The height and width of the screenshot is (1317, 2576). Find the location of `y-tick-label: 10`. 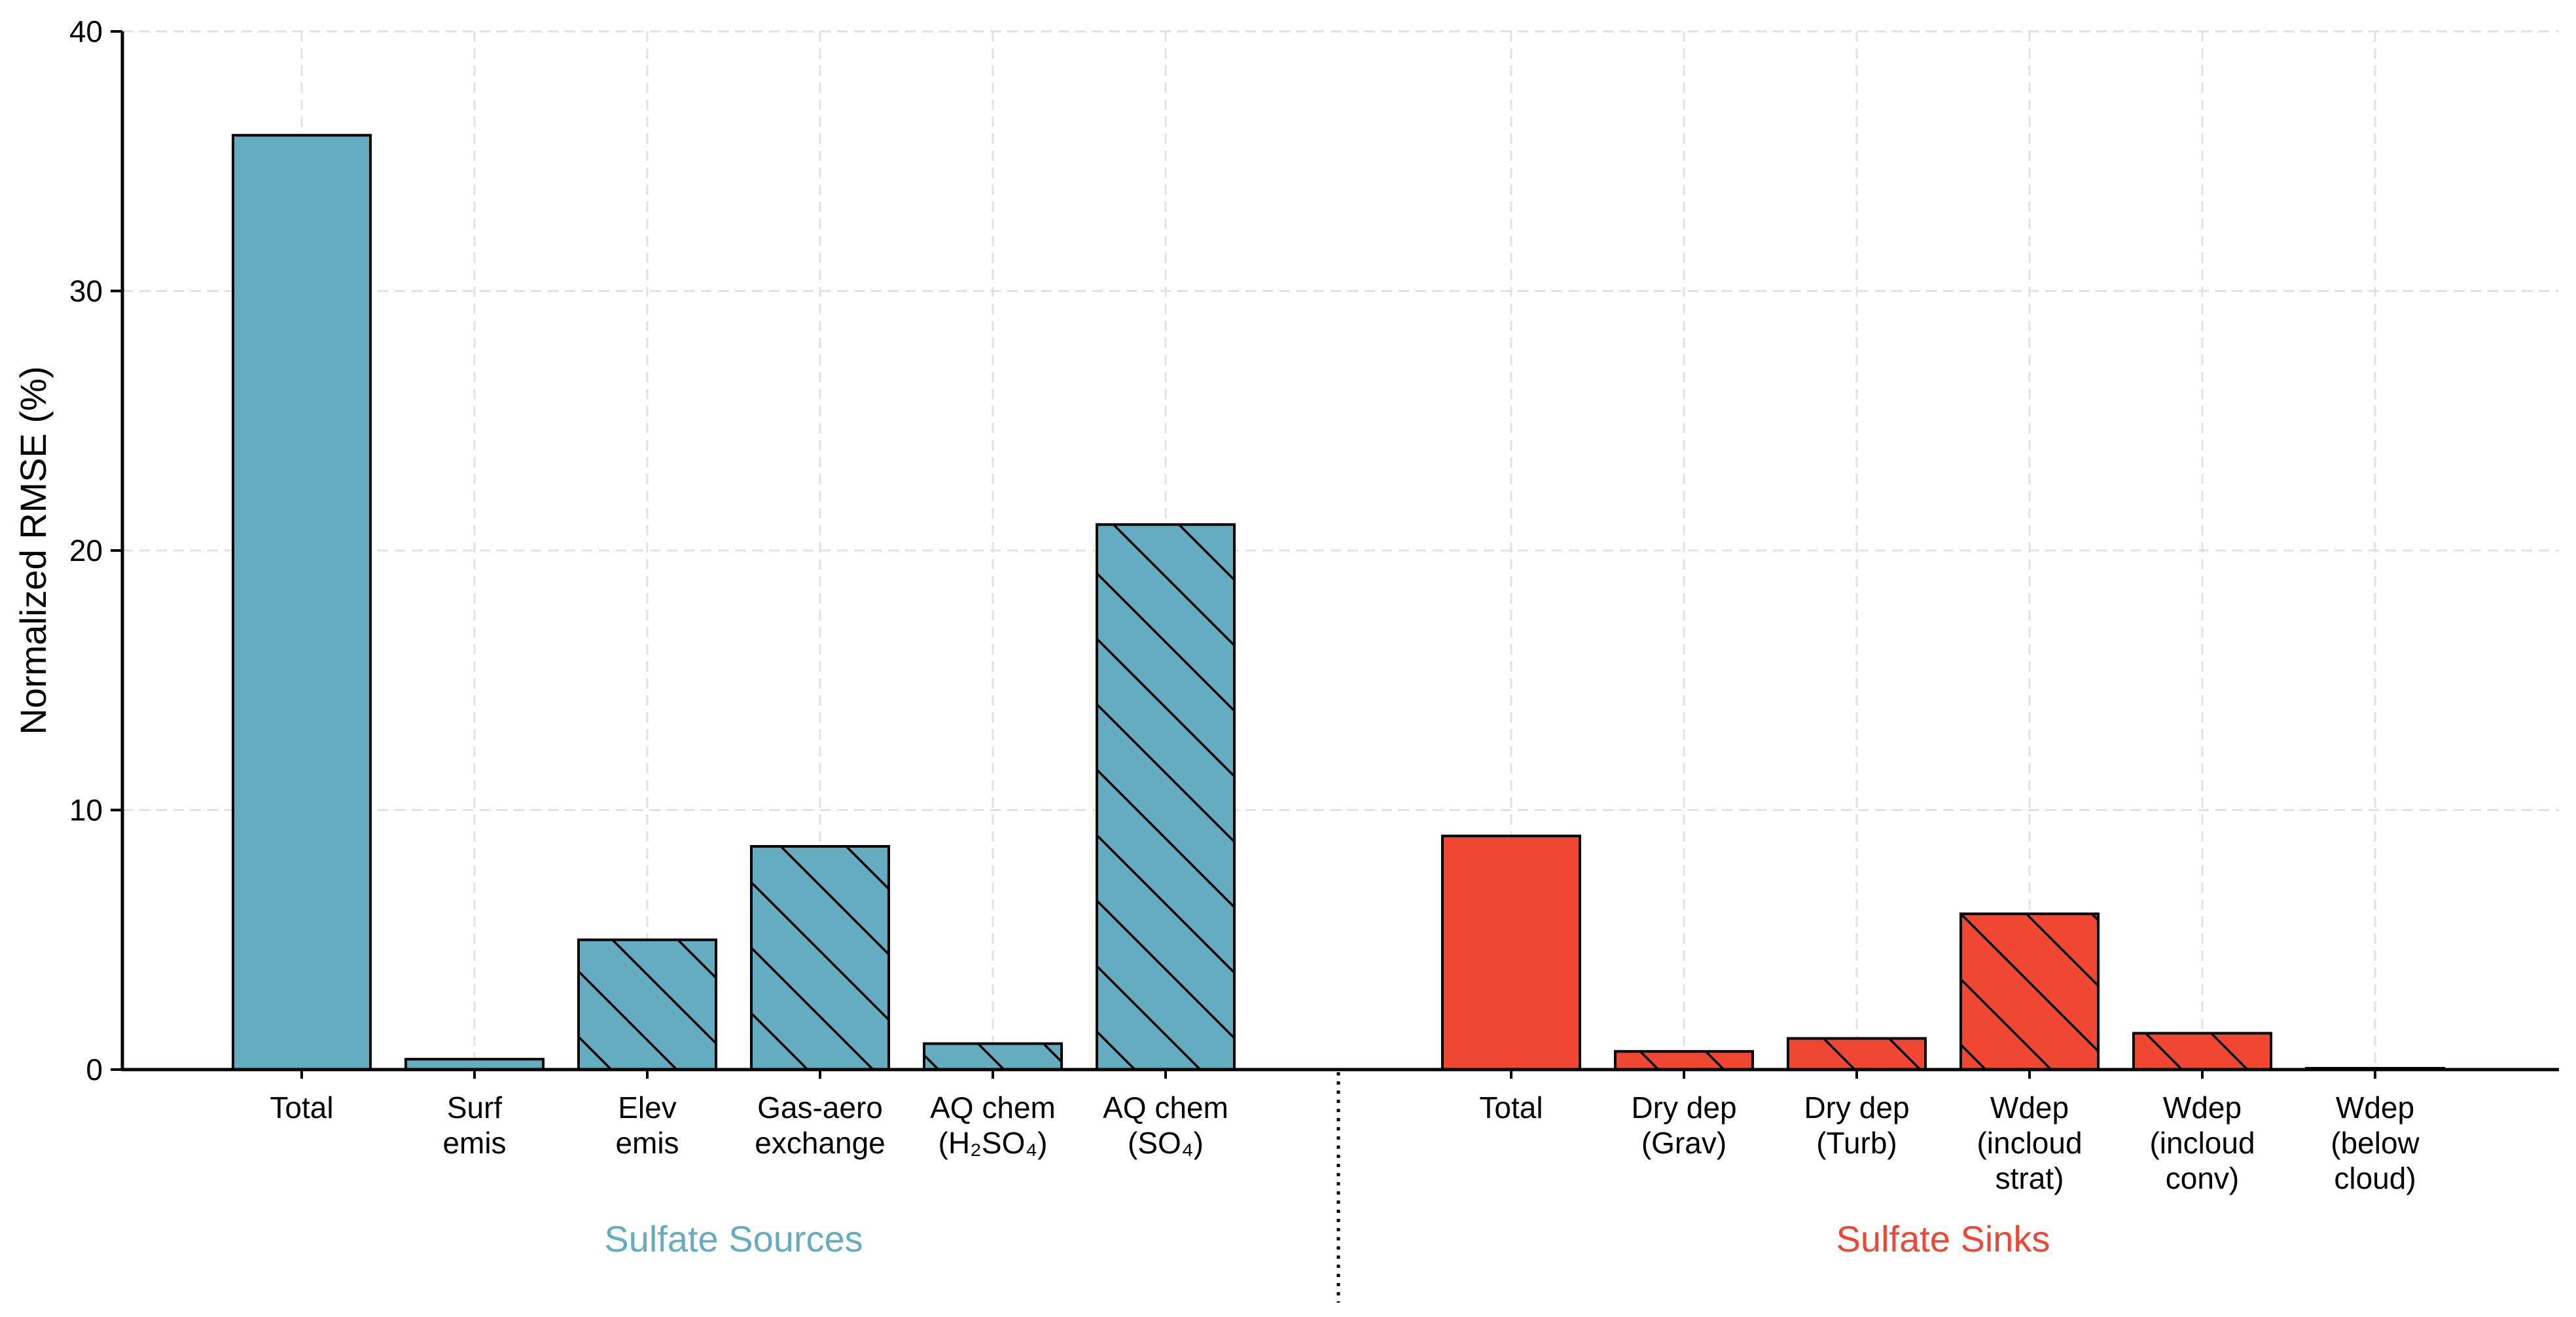

y-tick-label: 10 is located at coordinates (86, 810).